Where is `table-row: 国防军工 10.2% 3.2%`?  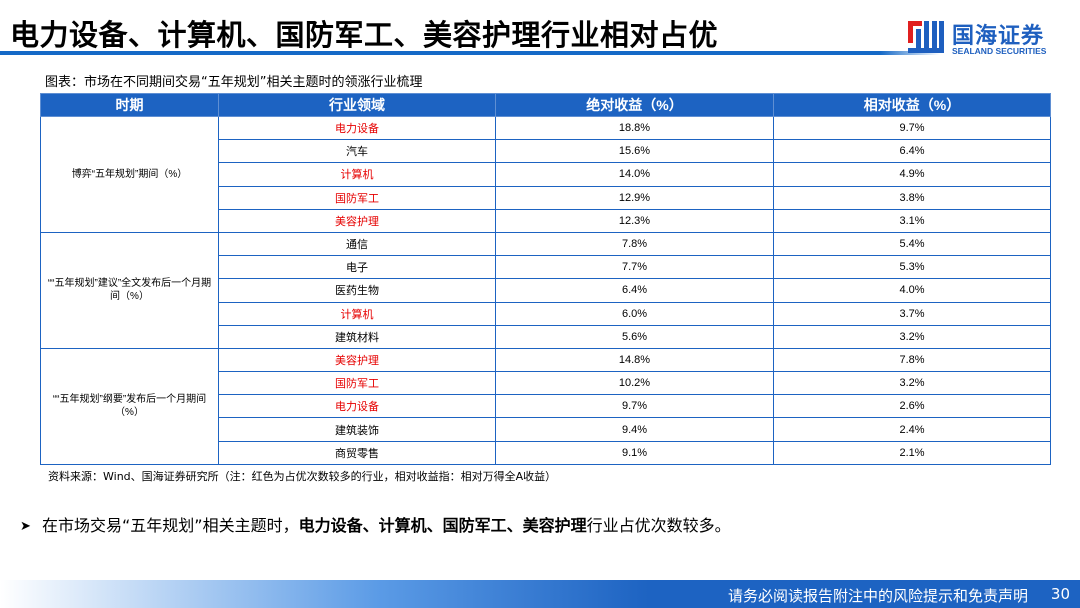
table-row: 国防军工 10.2% 3.2% is located at coordinates (546, 383).